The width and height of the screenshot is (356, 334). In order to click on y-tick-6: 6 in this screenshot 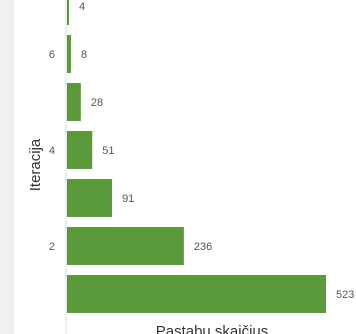, I will do `click(52, 55)`.